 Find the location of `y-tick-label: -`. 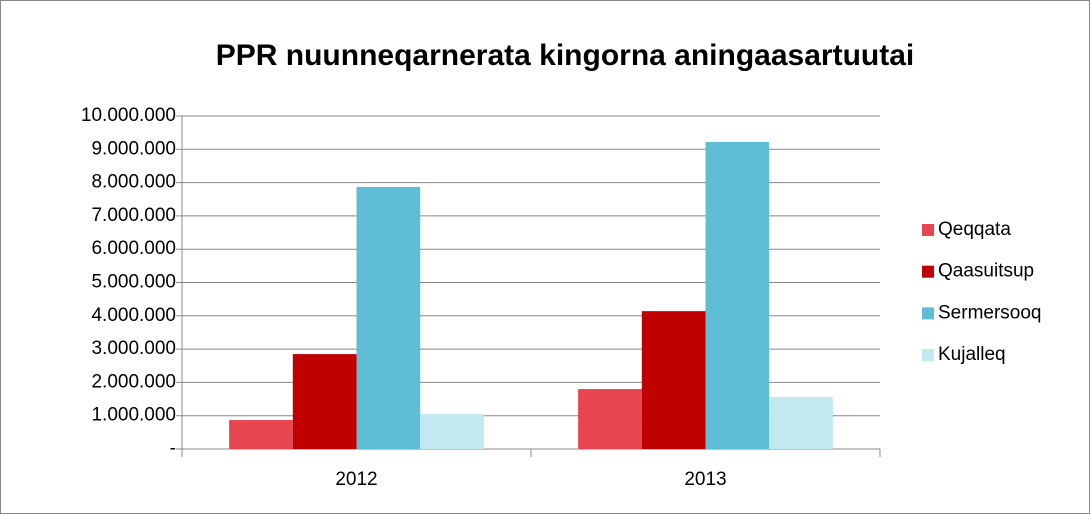

y-tick-label: - is located at coordinates (173, 448).